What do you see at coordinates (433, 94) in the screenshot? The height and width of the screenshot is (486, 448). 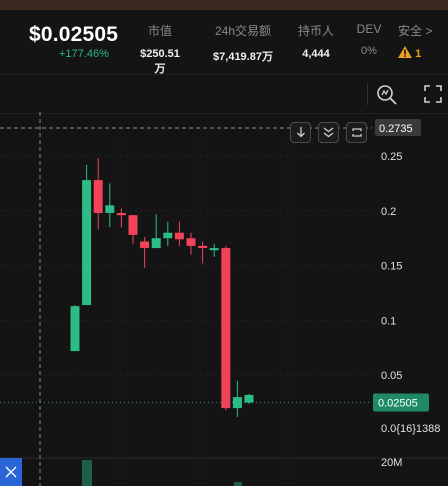 I see `fullscreen-icon` at bounding box center [433, 94].